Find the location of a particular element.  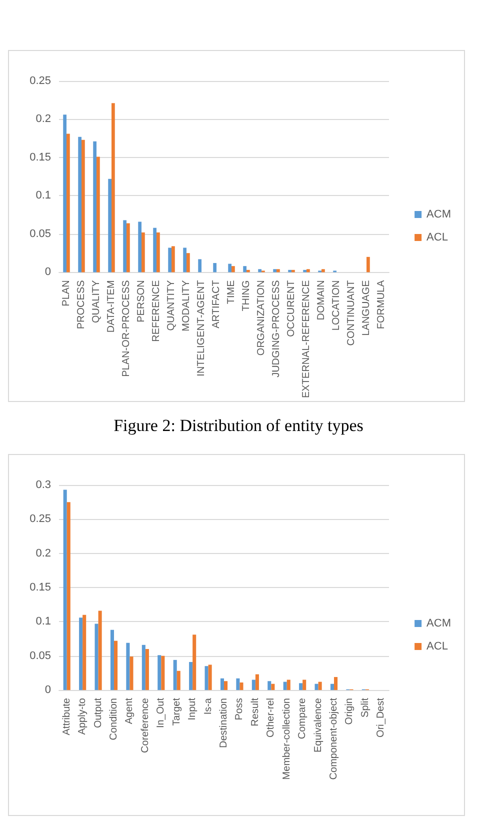

x-tick-label: PLAN-OR-PROCESS is located at coordinates (126, 328).